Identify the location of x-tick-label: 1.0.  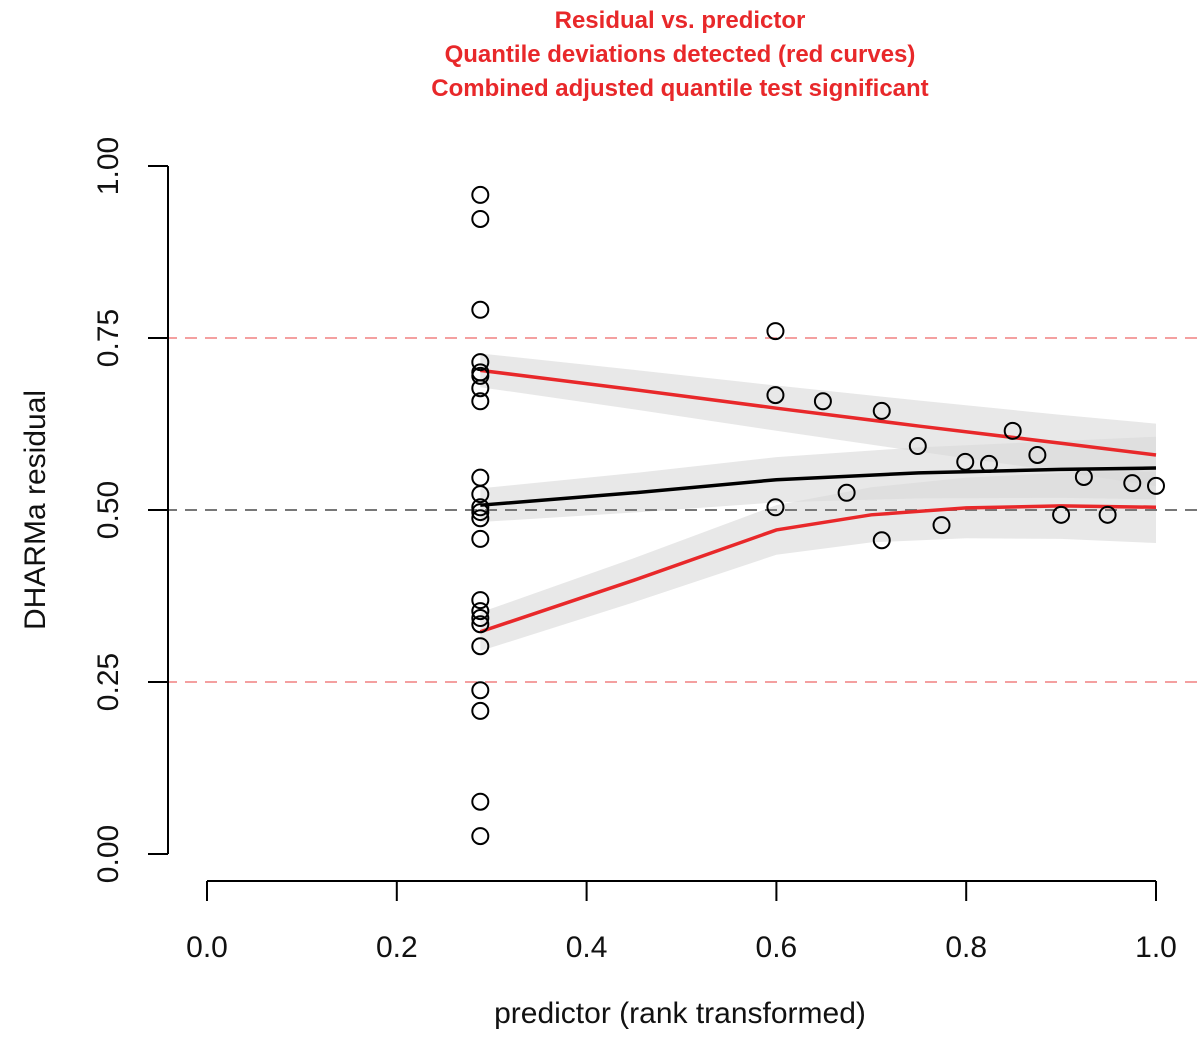
(1156, 947).